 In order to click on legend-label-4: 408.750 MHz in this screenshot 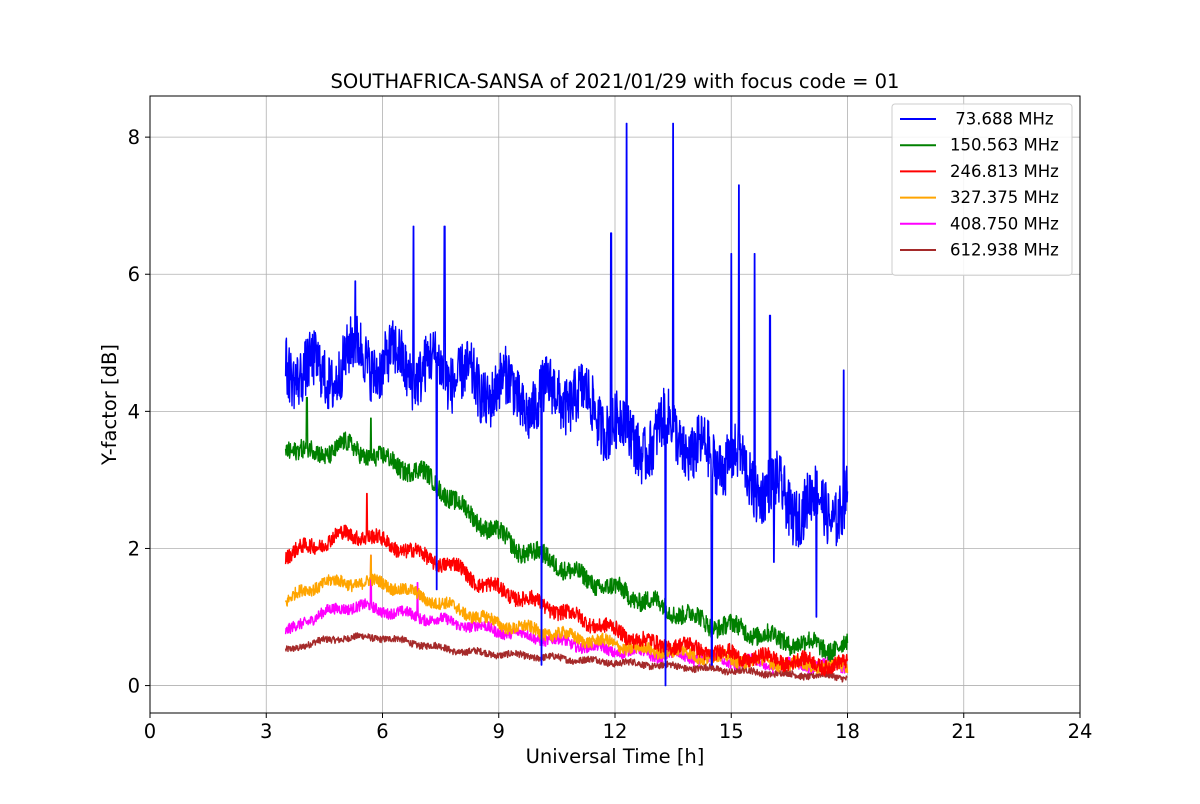, I will do `click(1004, 223)`.